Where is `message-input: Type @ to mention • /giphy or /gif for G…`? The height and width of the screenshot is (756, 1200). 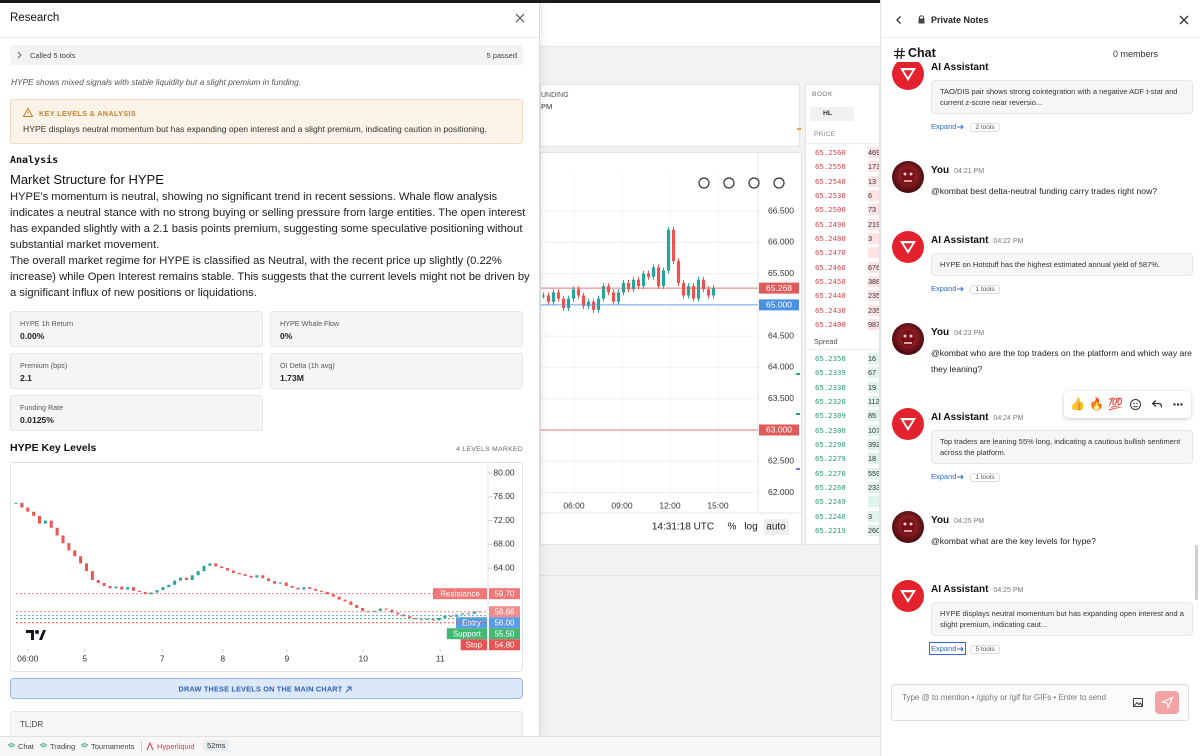
message-input: Type @ to mention • /giphy or /gif for G… is located at coordinates (1040, 702).